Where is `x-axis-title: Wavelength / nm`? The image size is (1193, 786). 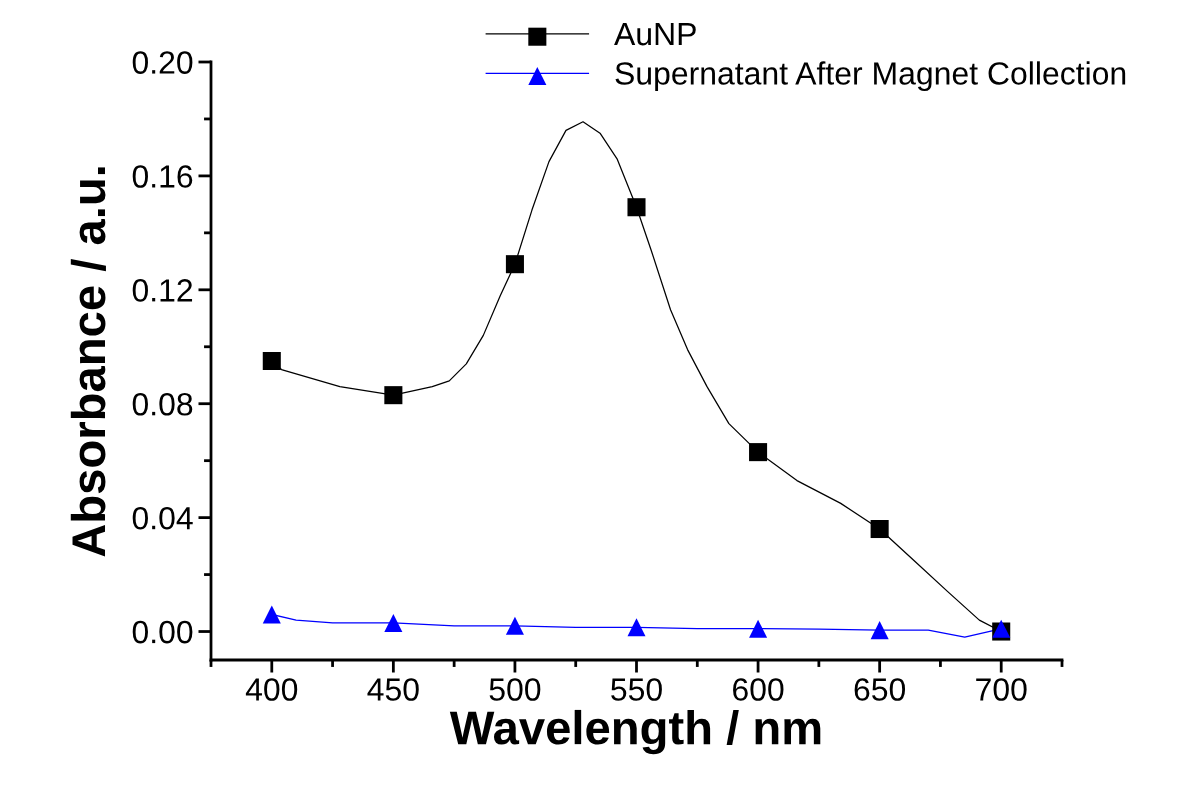
x-axis-title: Wavelength / nm is located at coordinates (635, 732).